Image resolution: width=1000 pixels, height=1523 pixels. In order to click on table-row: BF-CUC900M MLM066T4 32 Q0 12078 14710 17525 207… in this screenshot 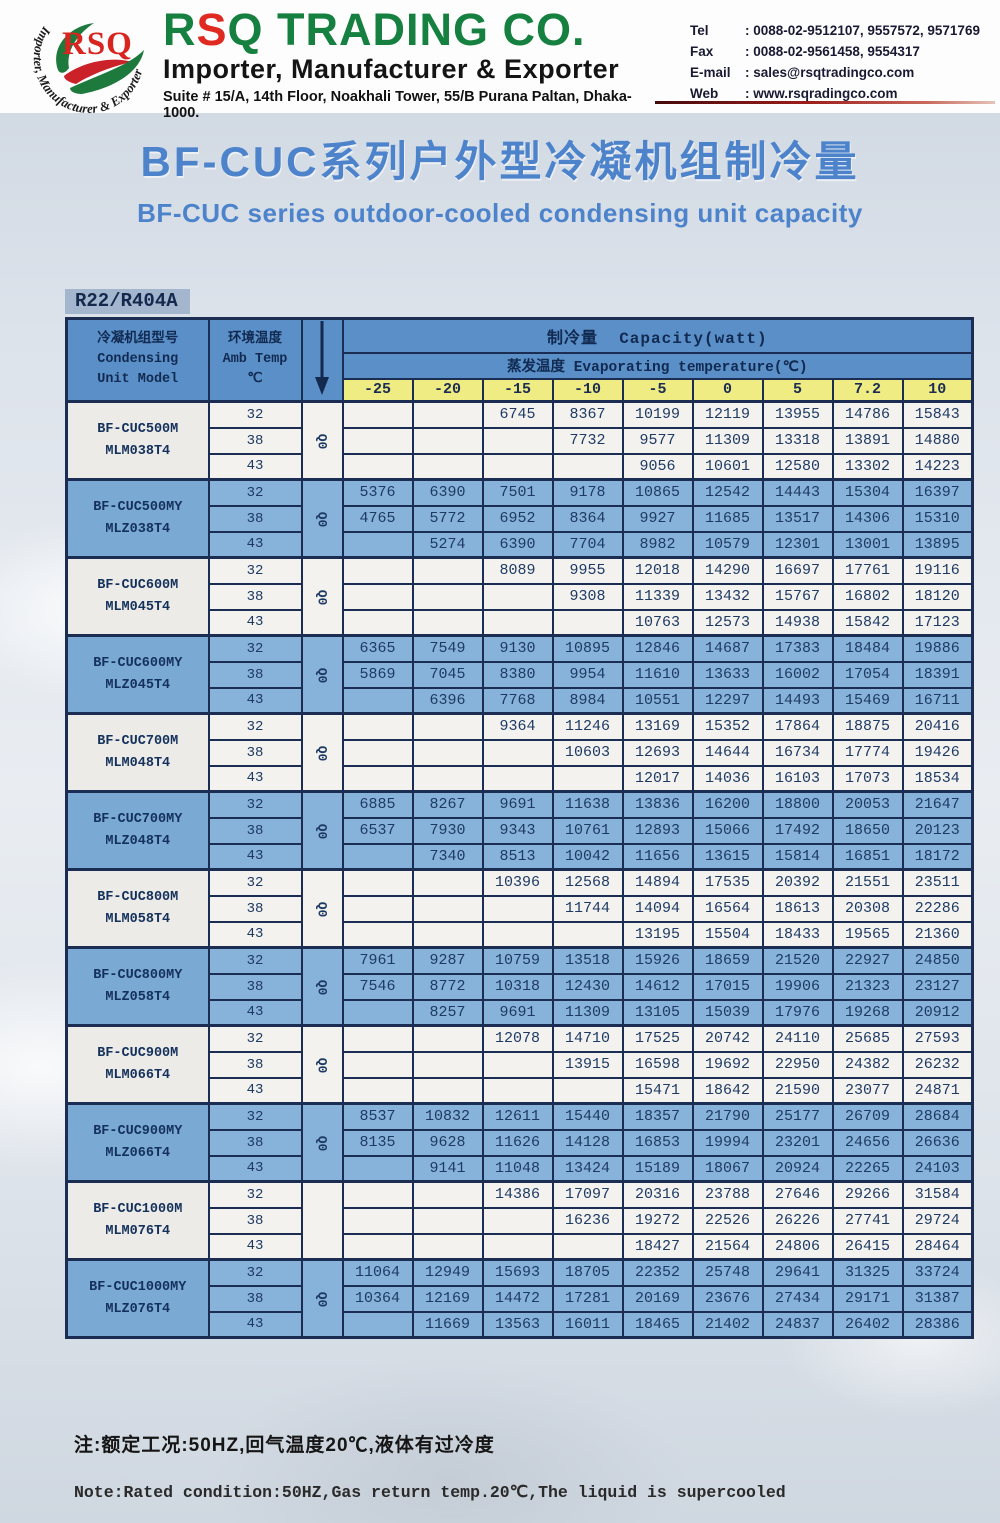, I will do `click(519, 1064)`.